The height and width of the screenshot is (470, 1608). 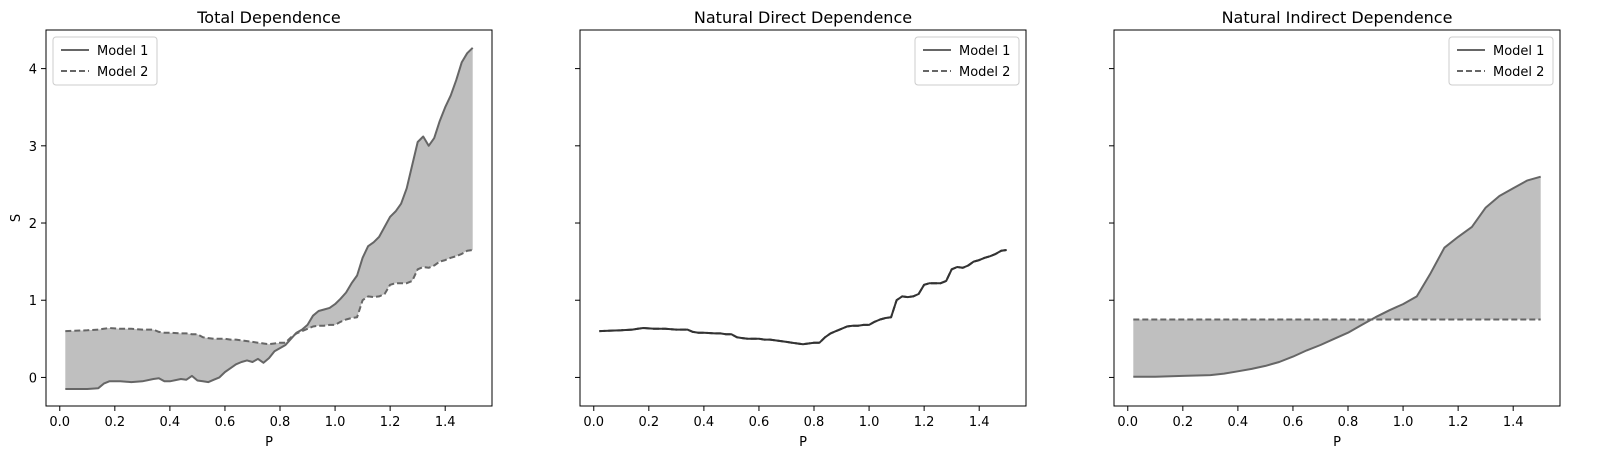 What do you see at coordinates (33, 70) in the screenshot?
I see `y-tick-label: 4` at bounding box center [33, 70].